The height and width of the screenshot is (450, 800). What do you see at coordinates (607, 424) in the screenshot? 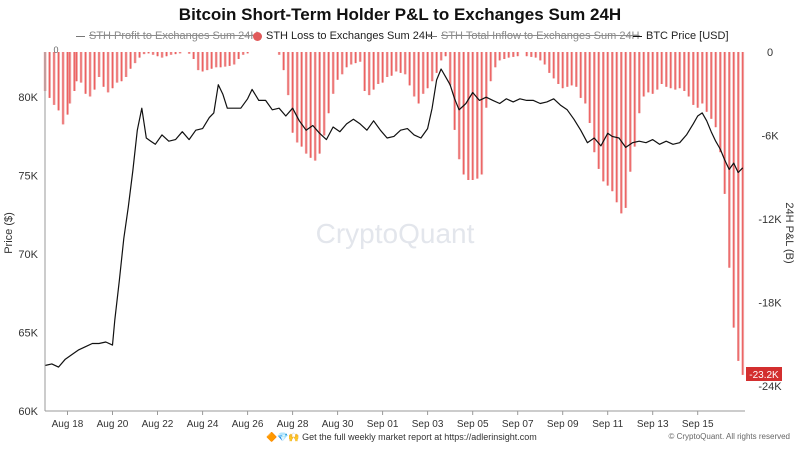
I see `x-tick-label: Sep 11` at bounding box center [607, 424].